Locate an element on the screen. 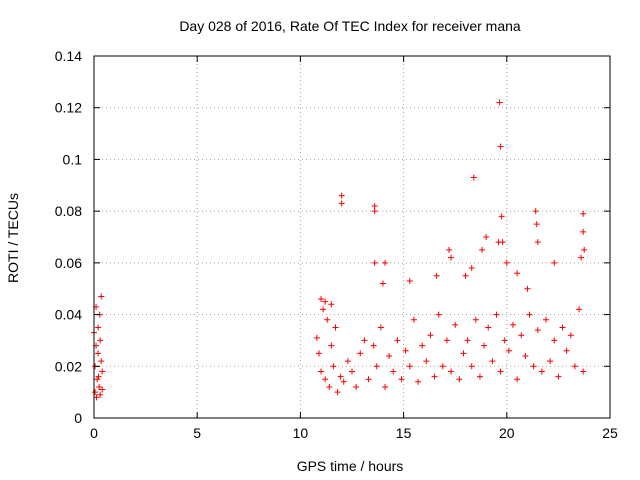  y-tick-label: 0.14 is located at coordinates (68, 56).